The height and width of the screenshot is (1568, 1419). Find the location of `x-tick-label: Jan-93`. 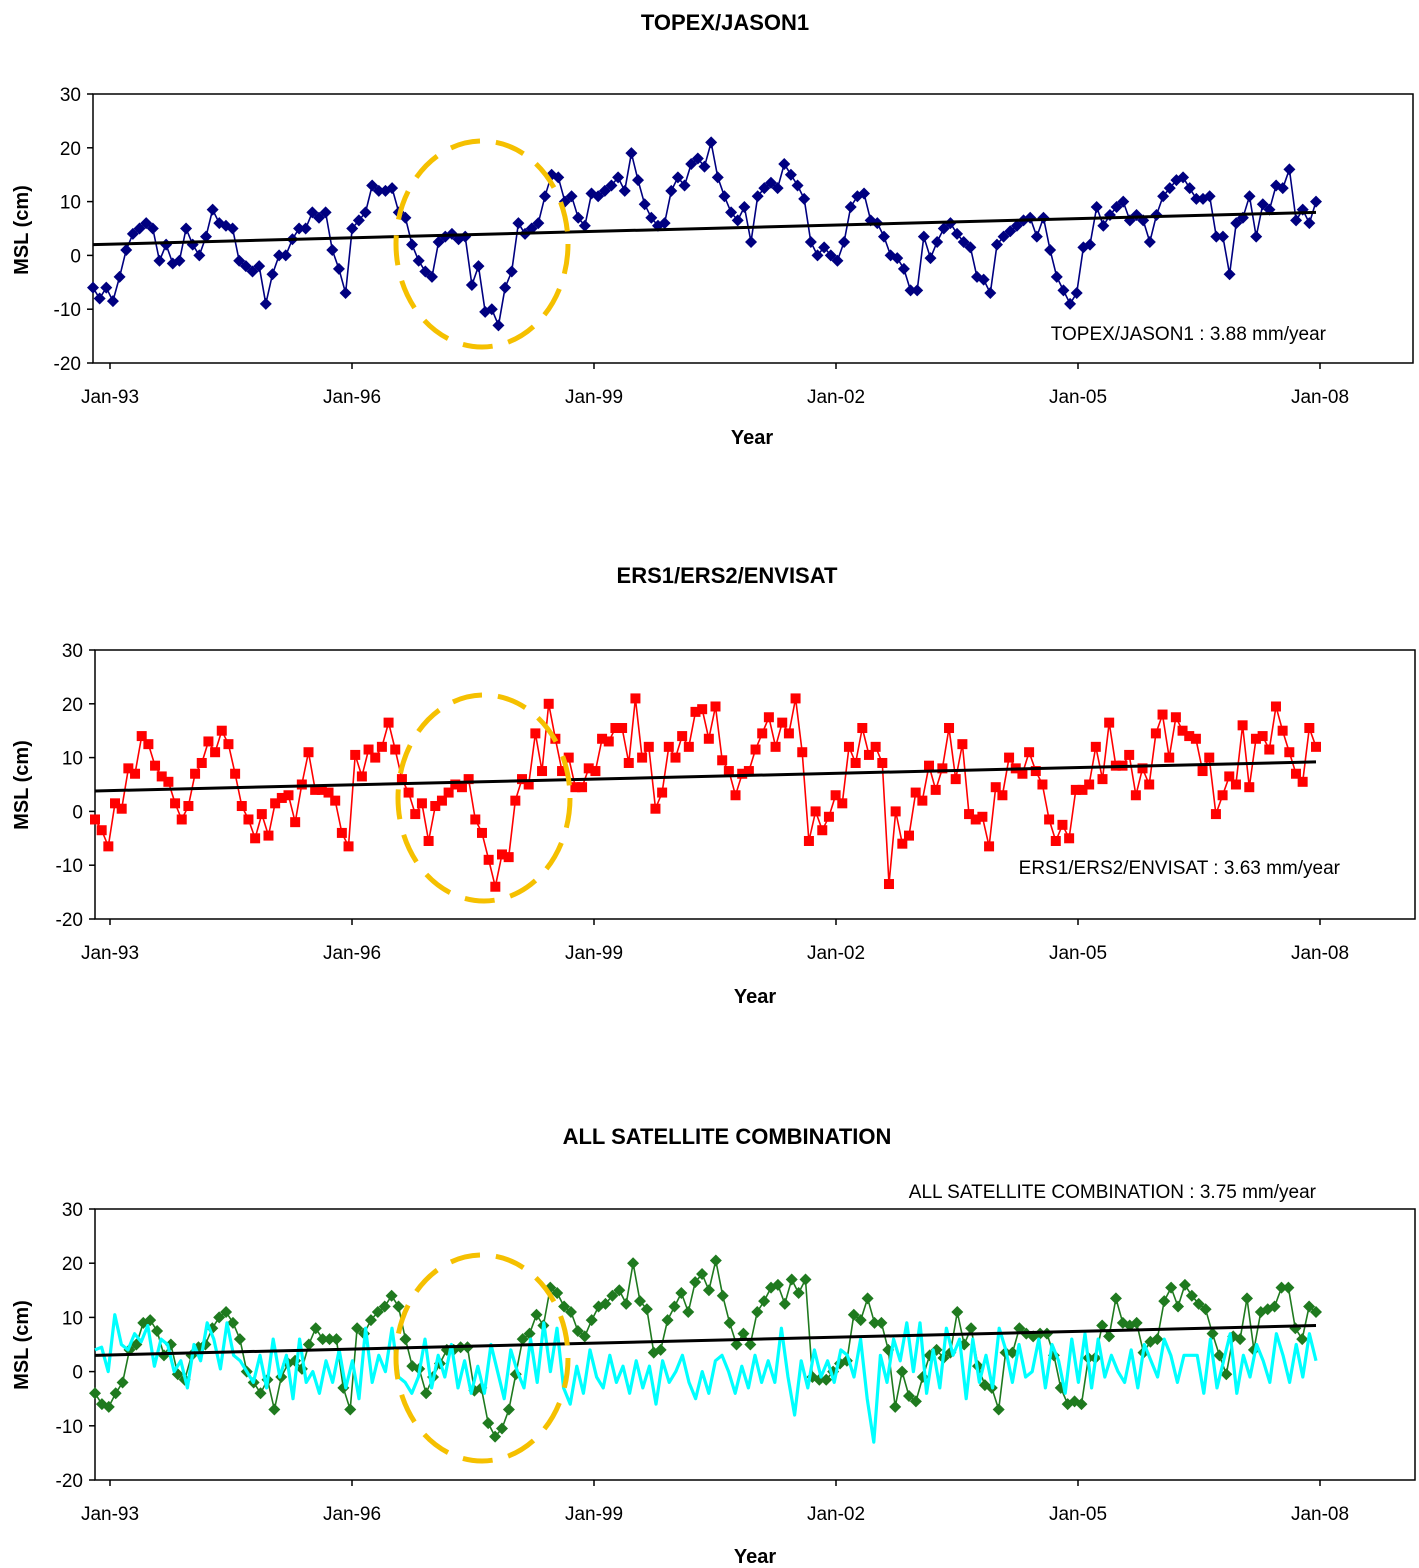

x-tick-label: Jan-93 is located at coordinates (110, 1514).